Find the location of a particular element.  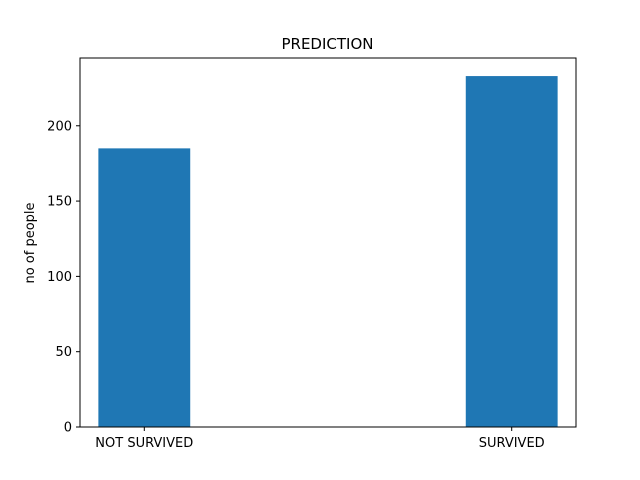

y-tick-label: 200 is located at coordinates (59, 126).